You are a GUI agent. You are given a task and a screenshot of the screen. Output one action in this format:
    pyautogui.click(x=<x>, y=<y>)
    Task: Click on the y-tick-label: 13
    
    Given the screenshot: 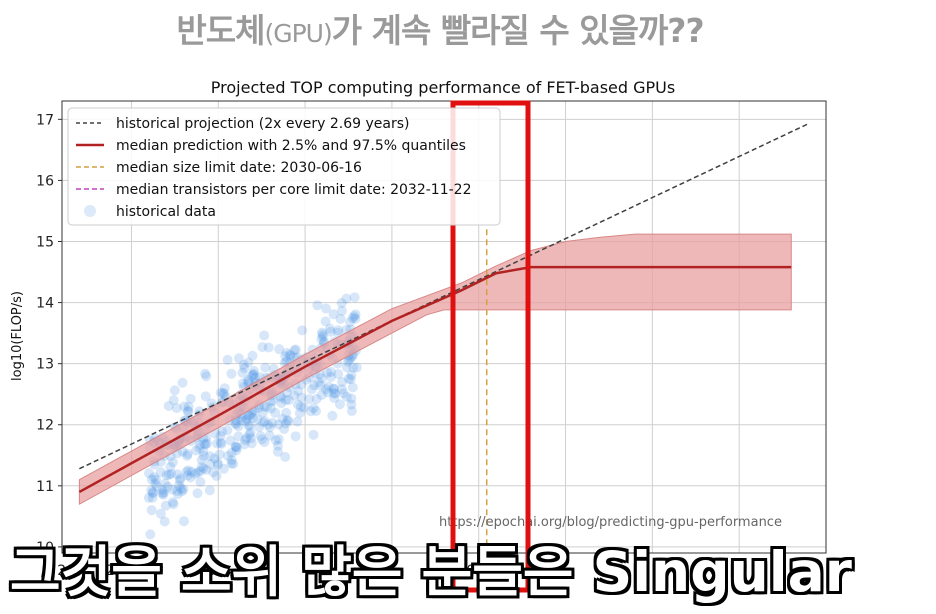 What is the action you would take?
    pyautogui.click(x=45, y=365)
    